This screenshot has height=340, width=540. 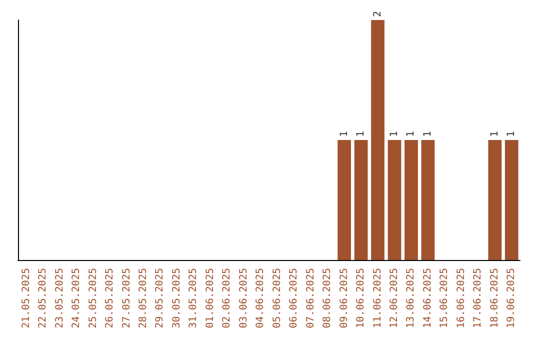 I want to click on data-label: 2, so click(x=378, y=13).